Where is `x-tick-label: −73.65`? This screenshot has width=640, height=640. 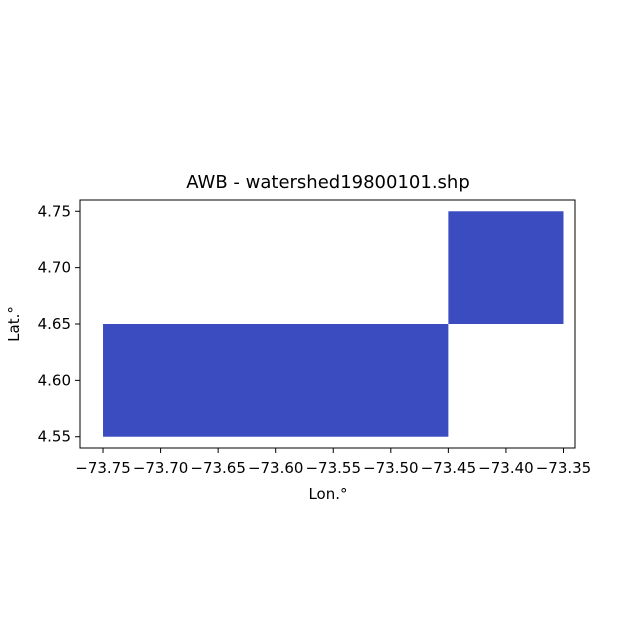
x-tick-label: −73.65 is located at coordinates (218, 468).